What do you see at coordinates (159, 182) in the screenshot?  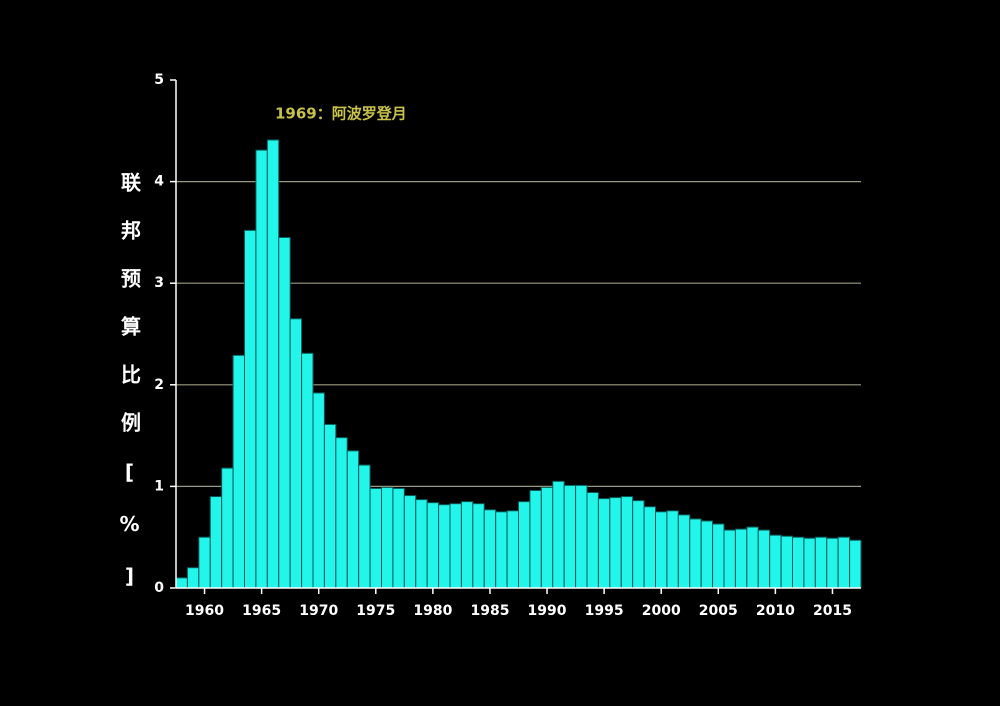 I see `y-tick-label: 4` at bounding box center [159, 182].